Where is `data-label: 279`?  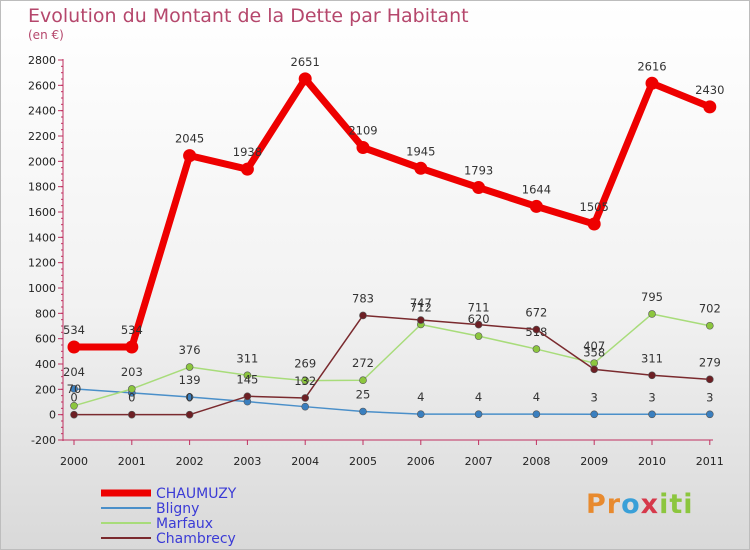 data-label: 279 is located at coordinates (710, 362).